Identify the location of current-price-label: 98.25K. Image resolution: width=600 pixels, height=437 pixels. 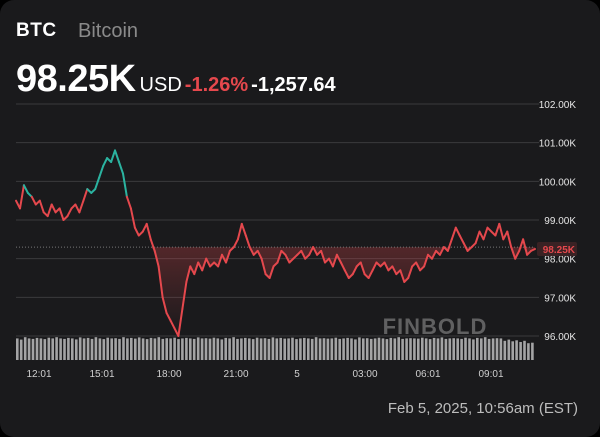
(559, 250).